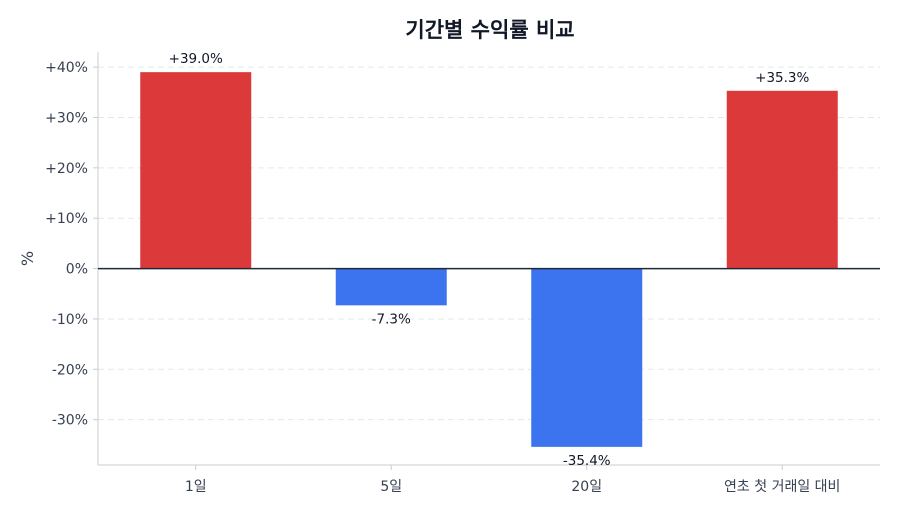 The width and height of the screenshot is (900, 514). What do you see at coordinates (70, 370) in the screenshot?
I see `y-tick-label: -20%` at bounding box center [70, 370].